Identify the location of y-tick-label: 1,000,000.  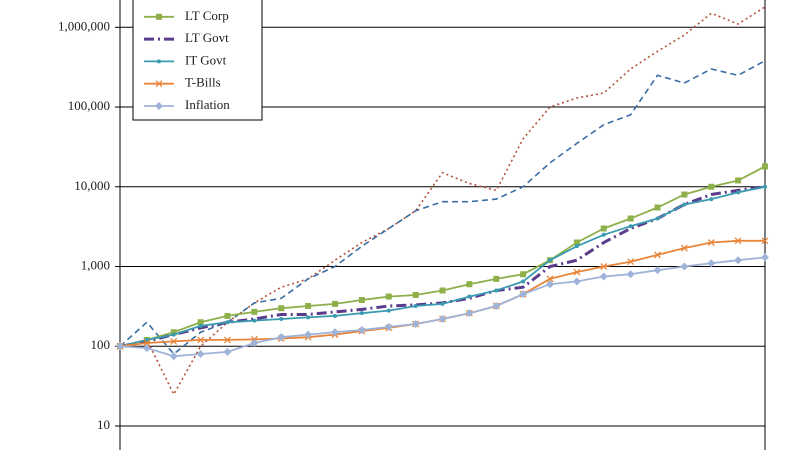
(84, 25).